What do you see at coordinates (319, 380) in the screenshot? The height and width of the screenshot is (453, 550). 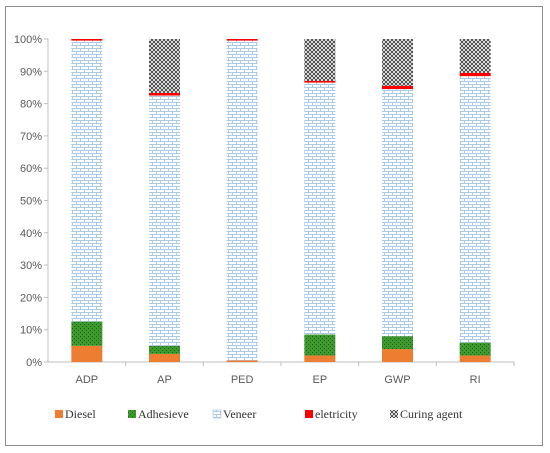 I see `x-tick-label: EP` at bounding box center [319, 380].